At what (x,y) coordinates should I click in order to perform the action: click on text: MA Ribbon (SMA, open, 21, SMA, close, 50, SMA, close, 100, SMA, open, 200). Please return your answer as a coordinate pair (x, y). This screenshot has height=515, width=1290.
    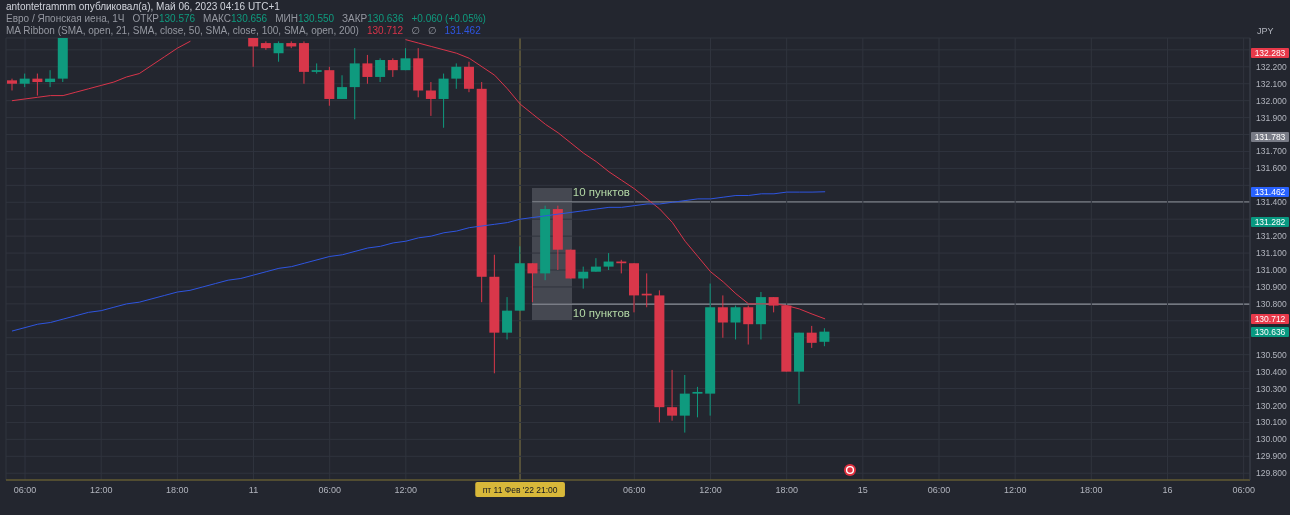
    Looking at the image, I should click on (182, 30).